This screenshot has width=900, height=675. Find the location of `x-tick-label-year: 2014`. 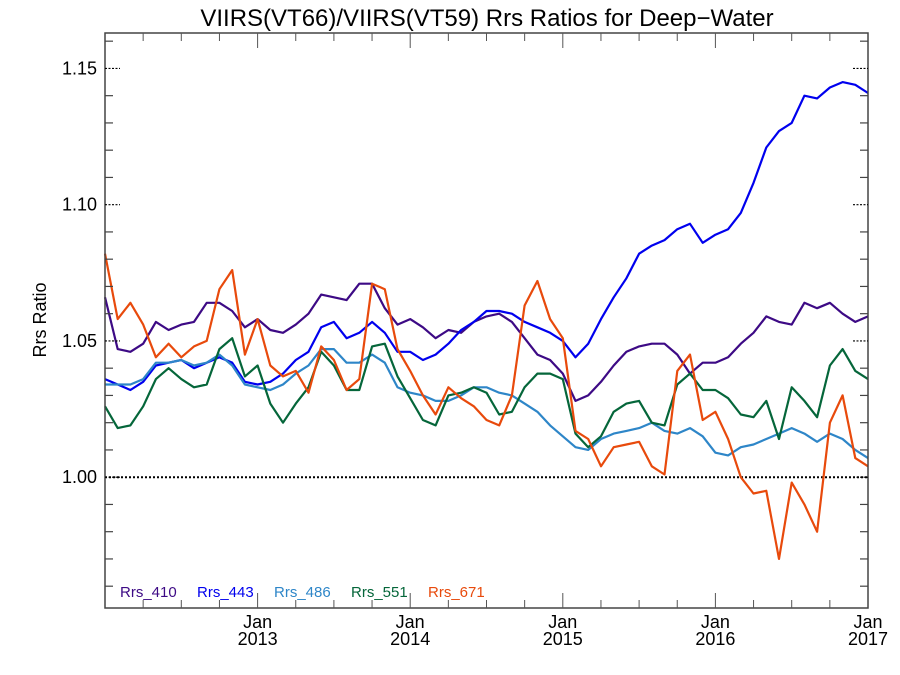

x-tick-label-year: 2014 is located at coordinates (410, 639).